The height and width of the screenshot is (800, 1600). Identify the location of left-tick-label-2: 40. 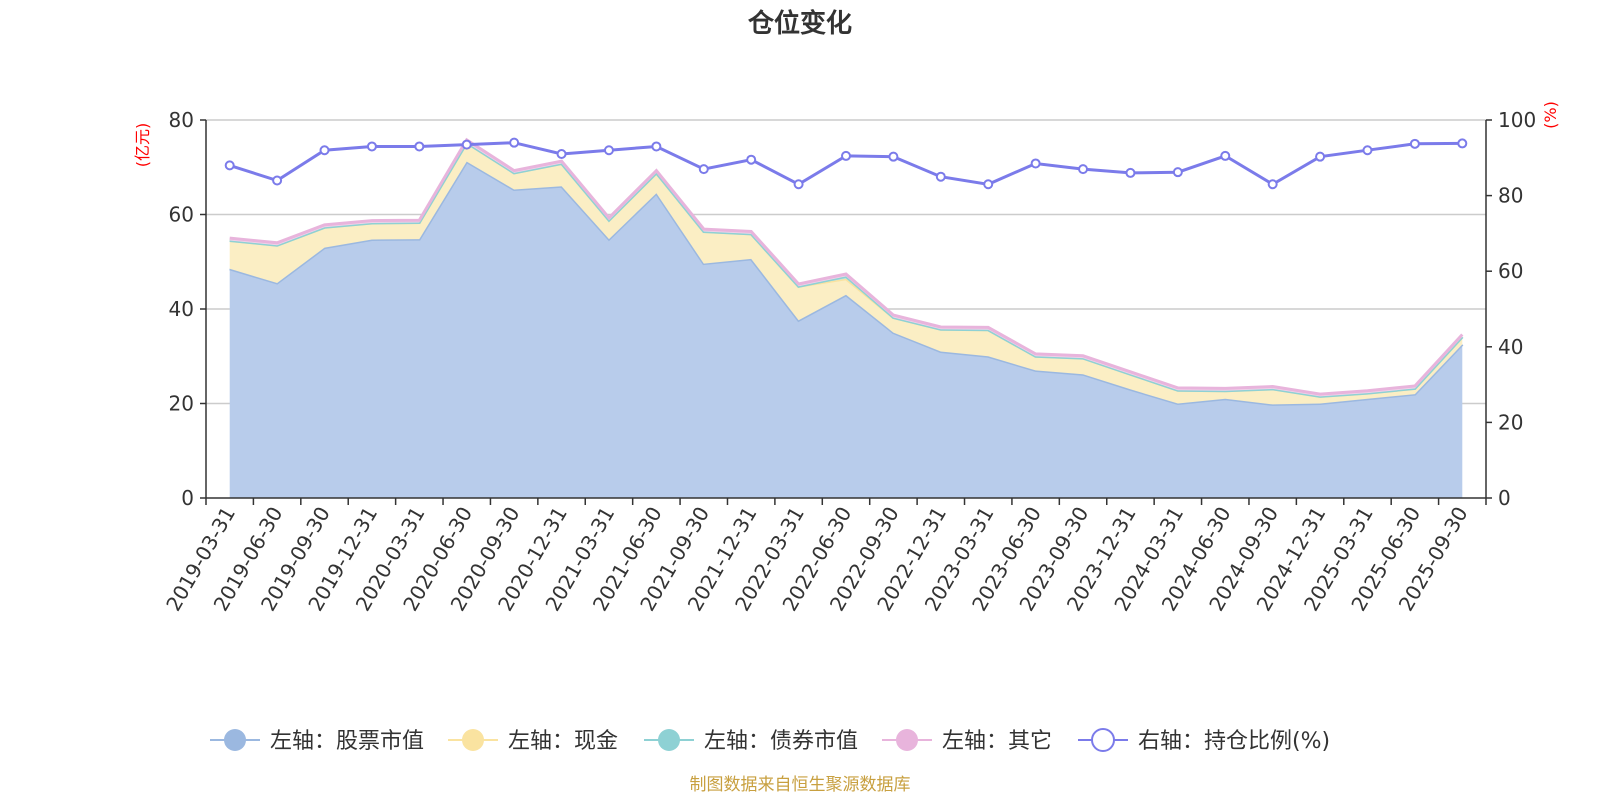
(181, 309).